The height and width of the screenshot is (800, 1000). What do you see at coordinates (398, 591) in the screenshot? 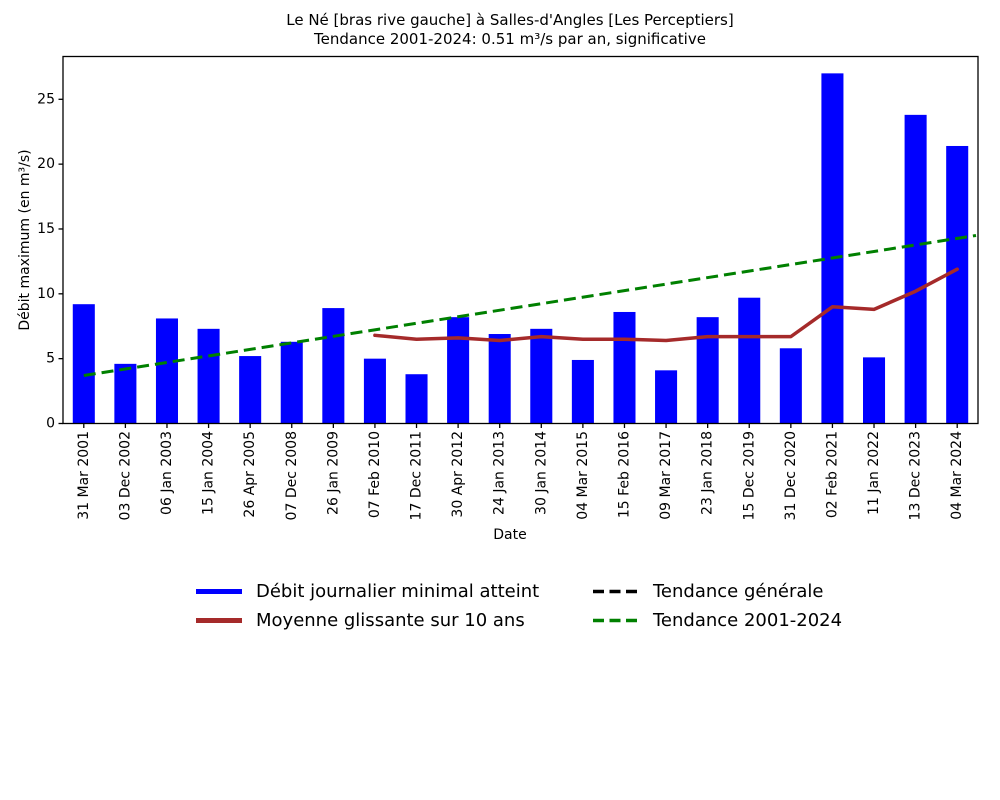
I see `legend-label: Débit journalier minimal atteint` at bounding box center [398, 591].